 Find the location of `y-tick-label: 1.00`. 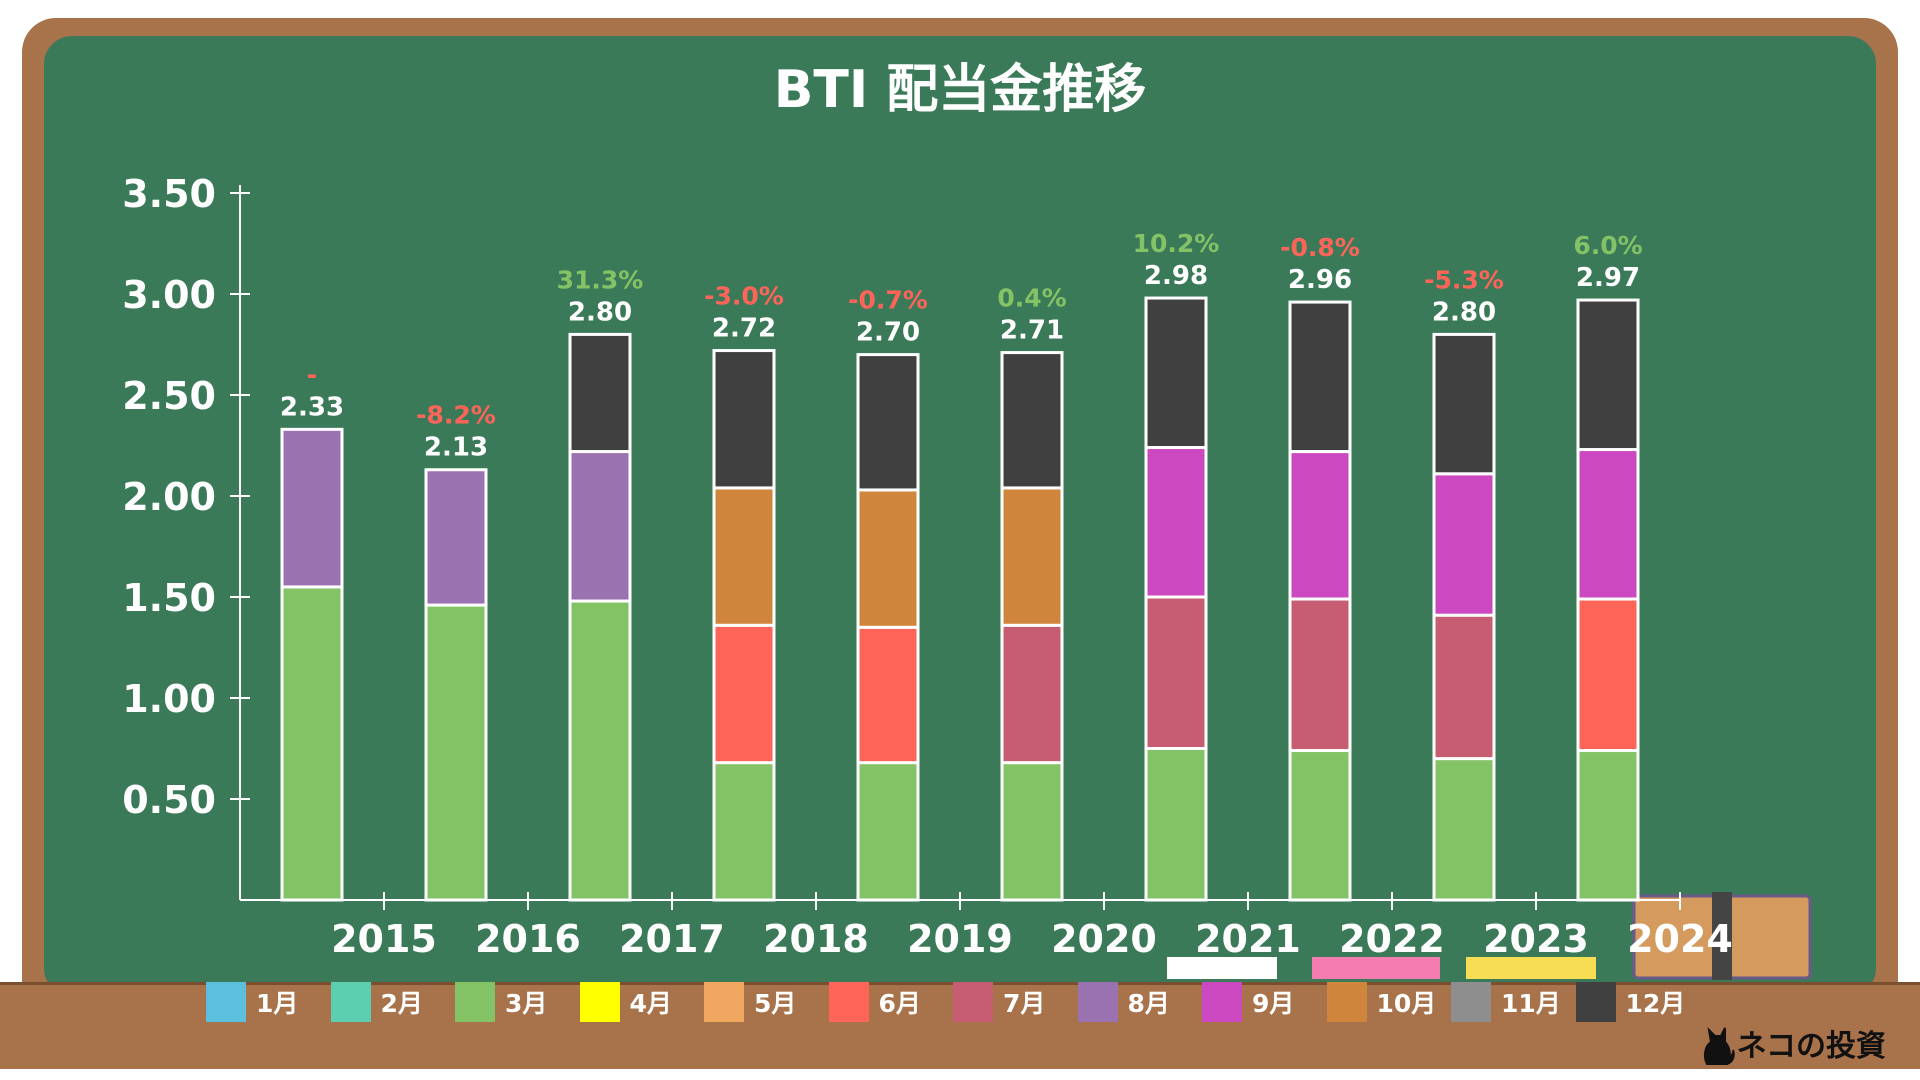

y-tick-label: 1.00 is located at coordinates (169, 699).